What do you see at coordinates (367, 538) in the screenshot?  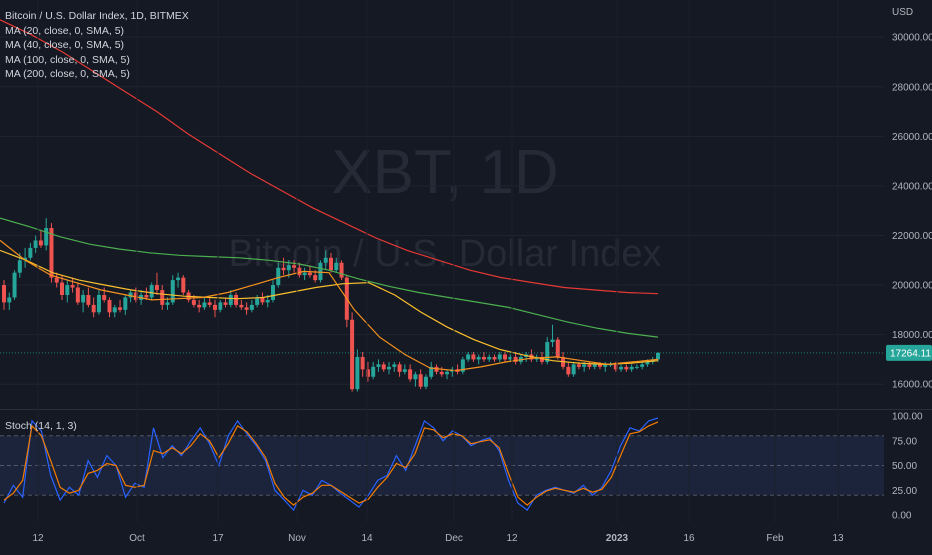 I see `time-tick-label: 14` at bounding box center [367, 538].